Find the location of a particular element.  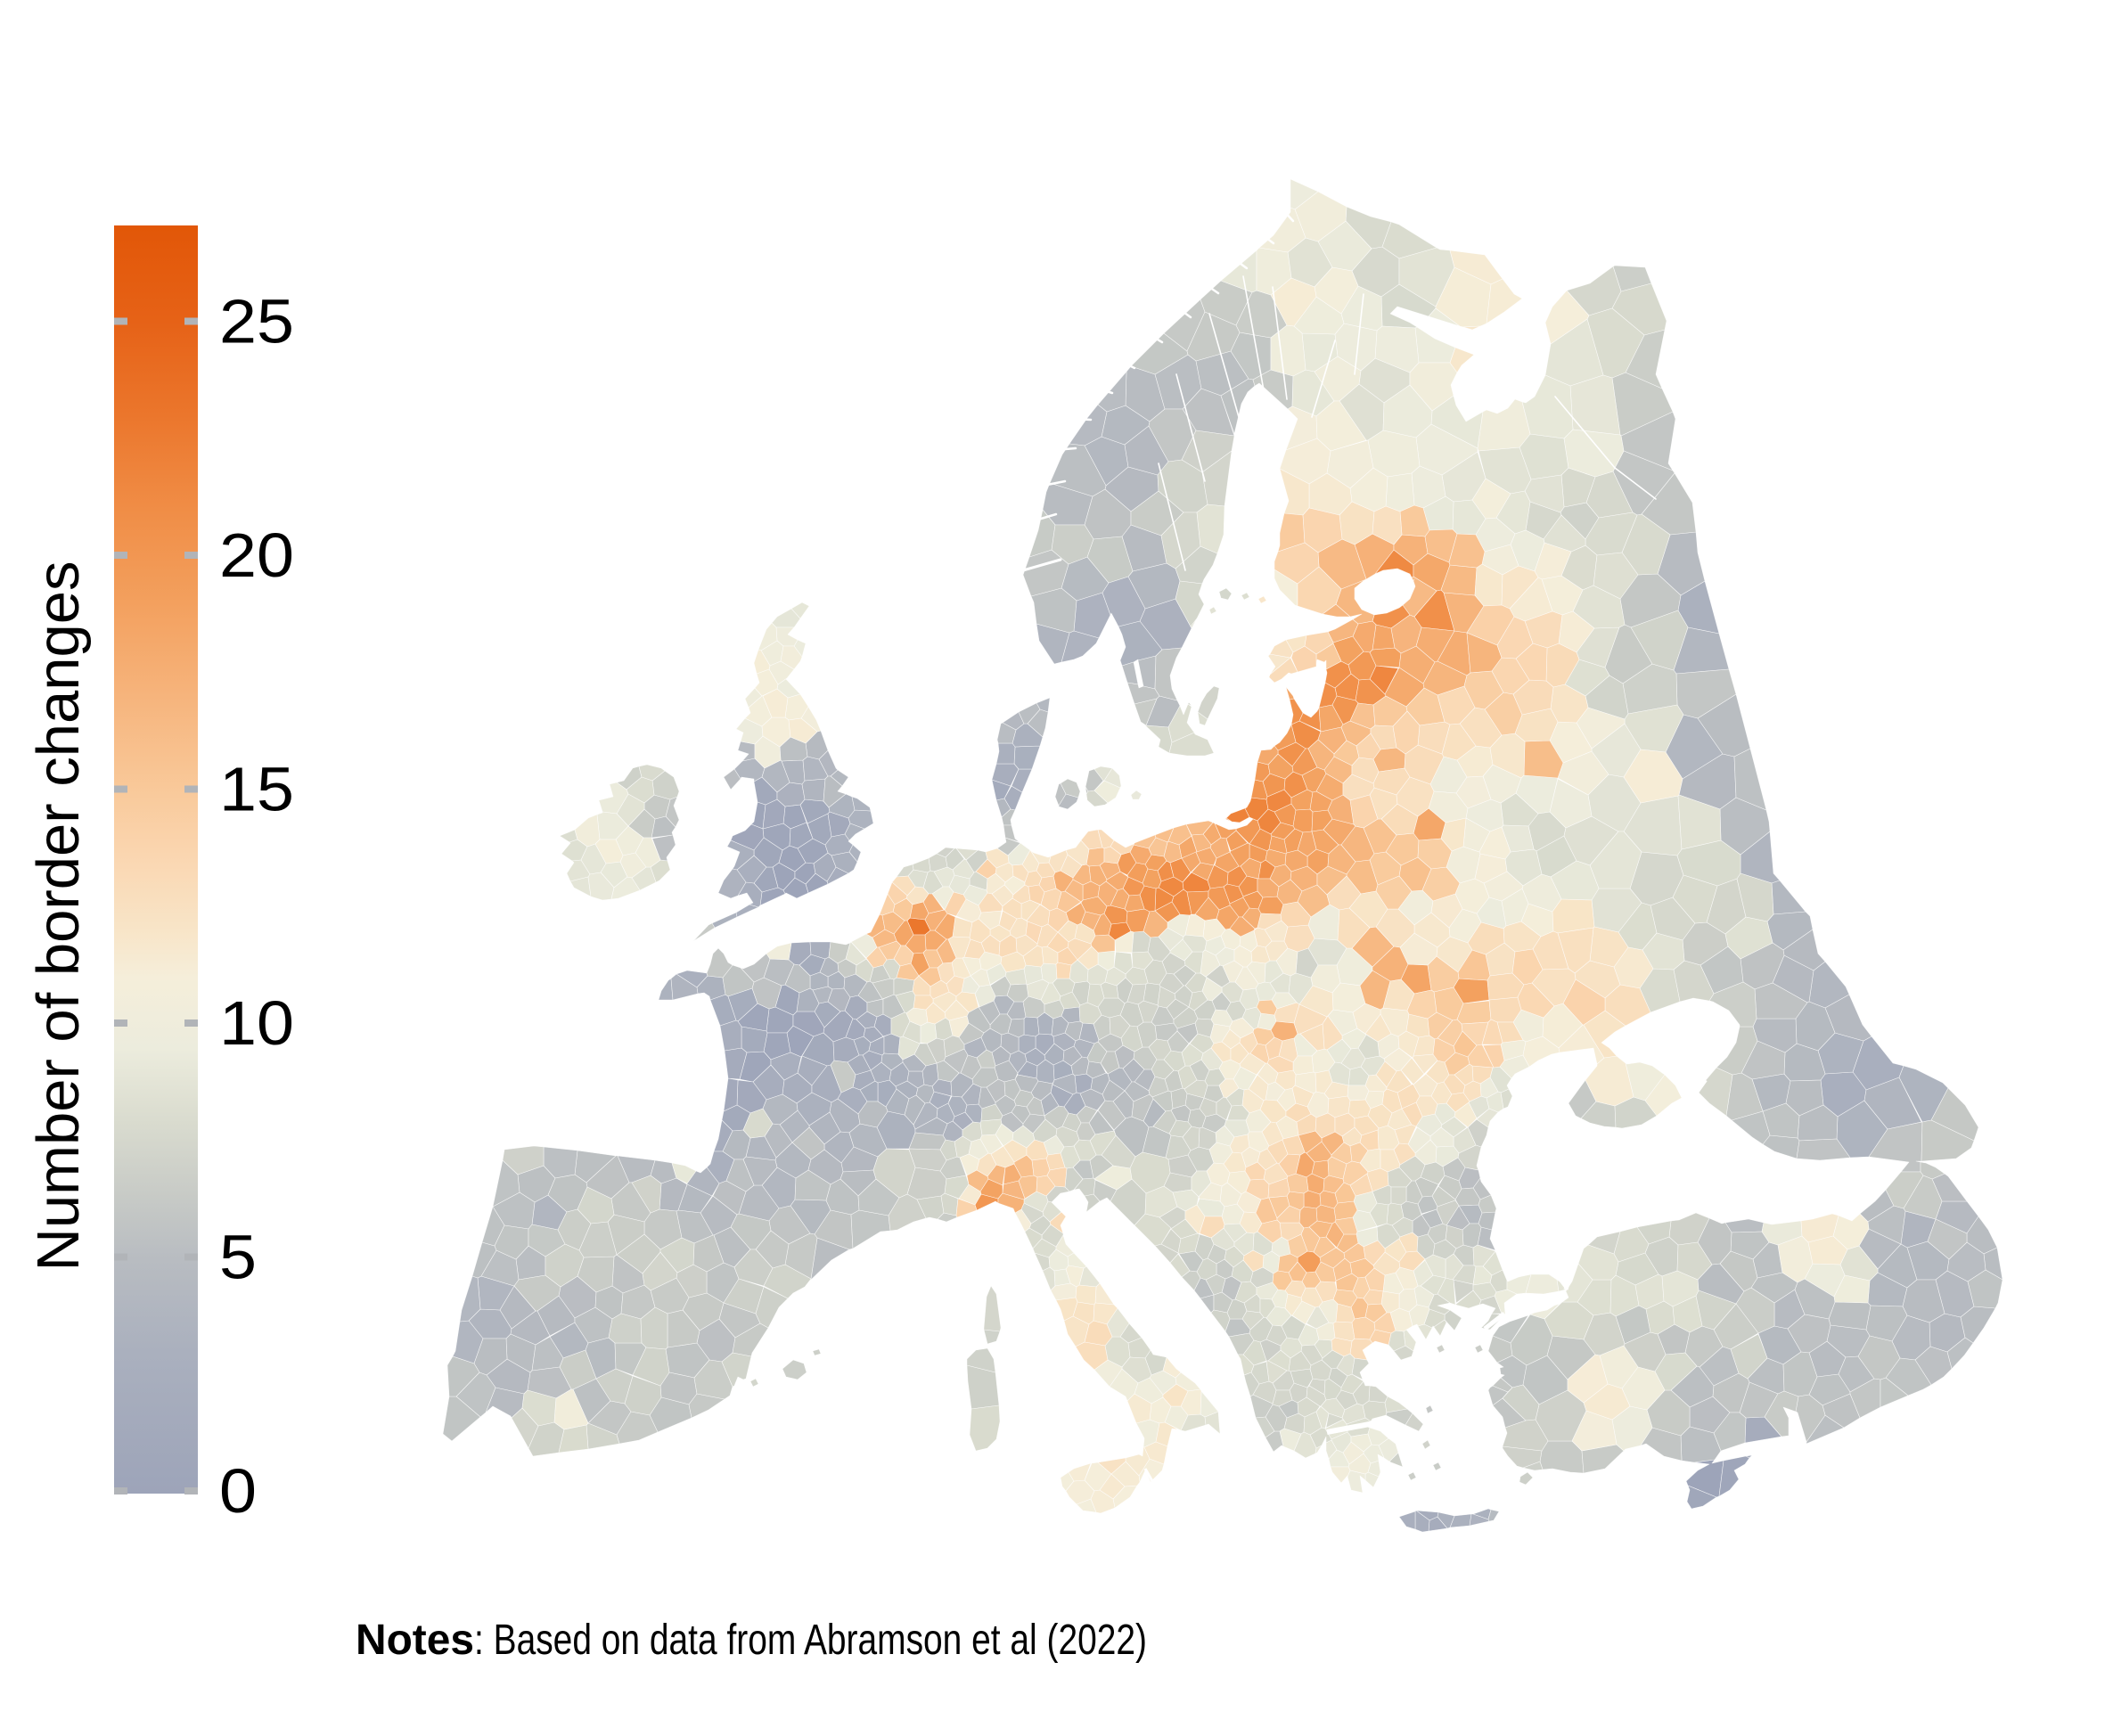

svg-text: 20 is located at coordinates (256, 555).